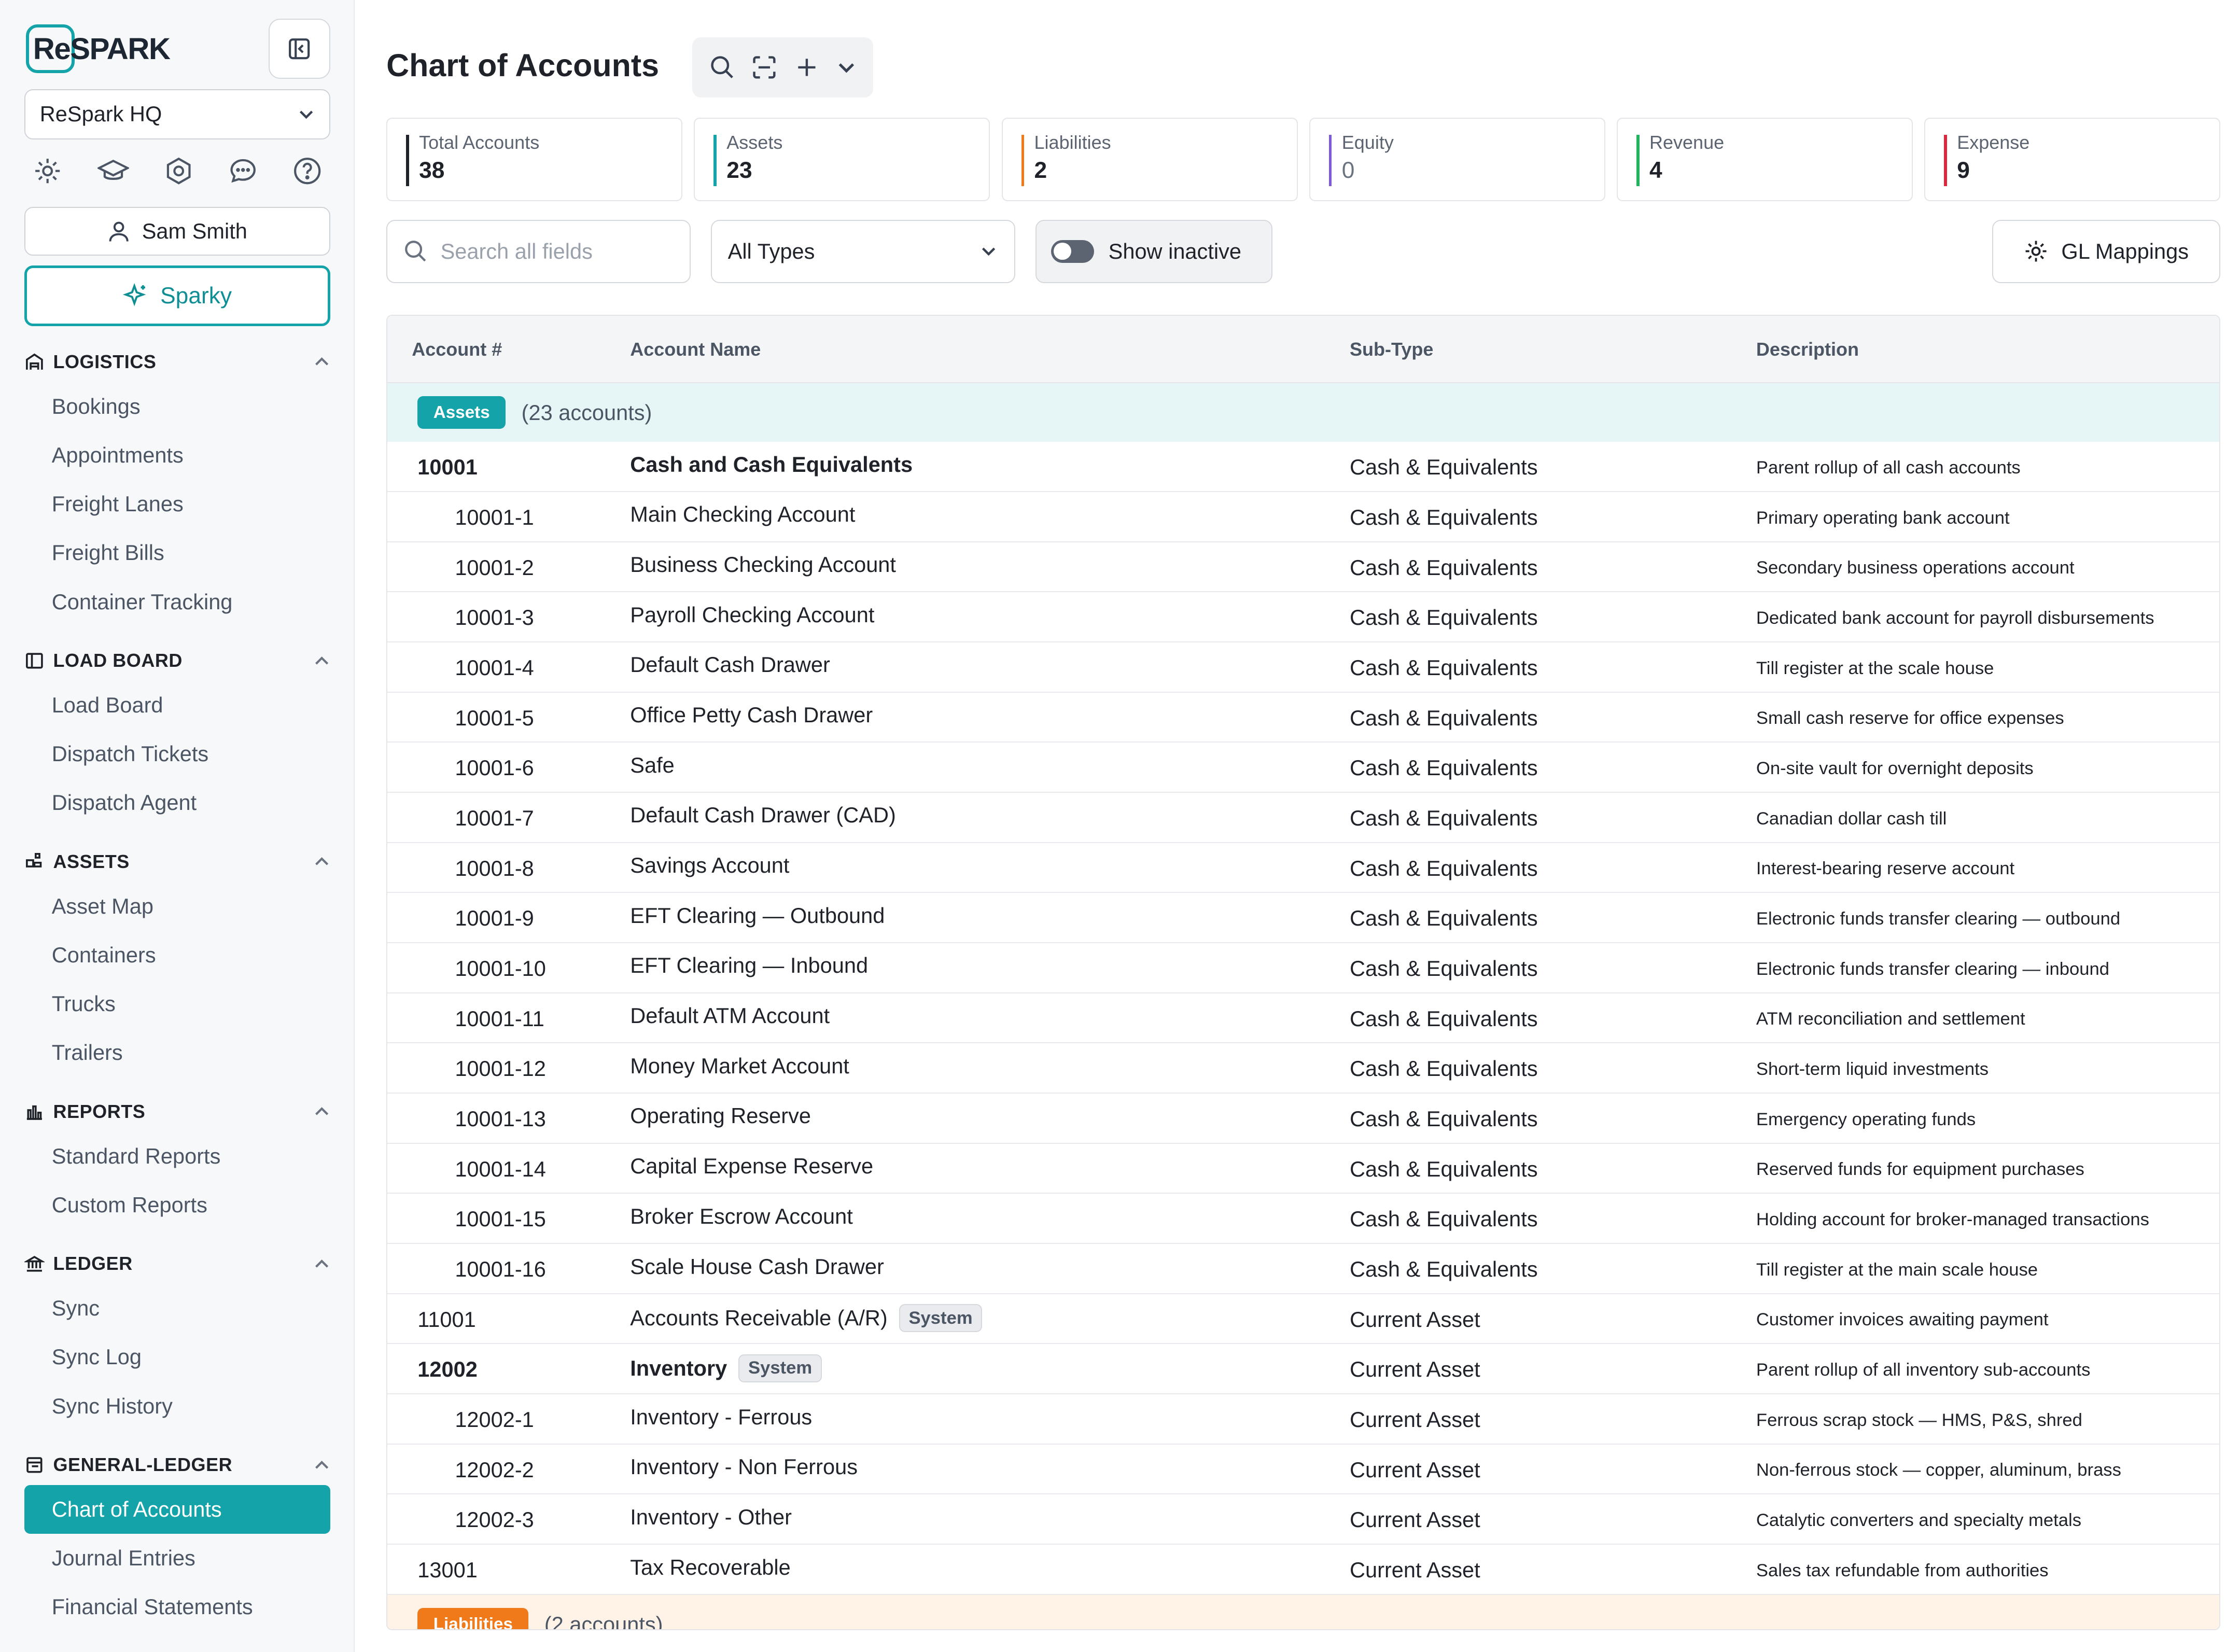 This screenshot has height=1652, width=2240. Describe the element at coordinates (1154, 251) in the screenshot. I see `show-inactive-toggle: Show inactive` at that location.